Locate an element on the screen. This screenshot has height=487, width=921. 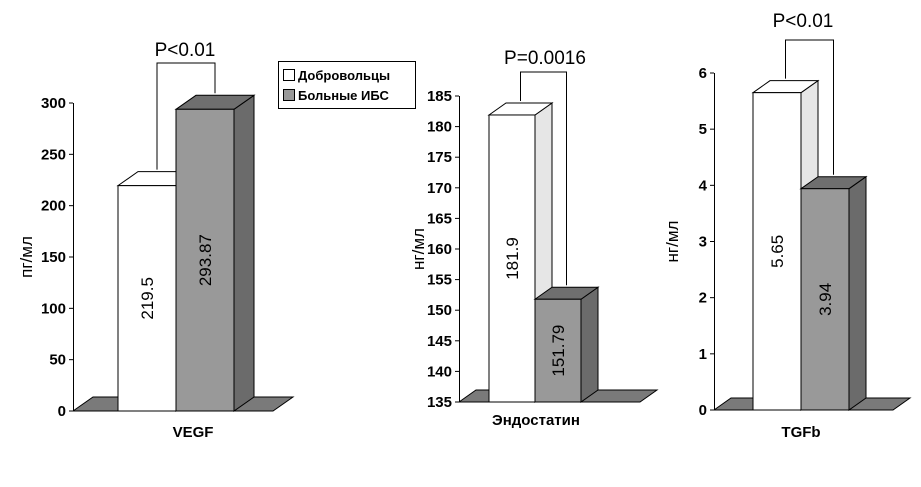
legend-swatch-patients is located at coordinates (289, 95).